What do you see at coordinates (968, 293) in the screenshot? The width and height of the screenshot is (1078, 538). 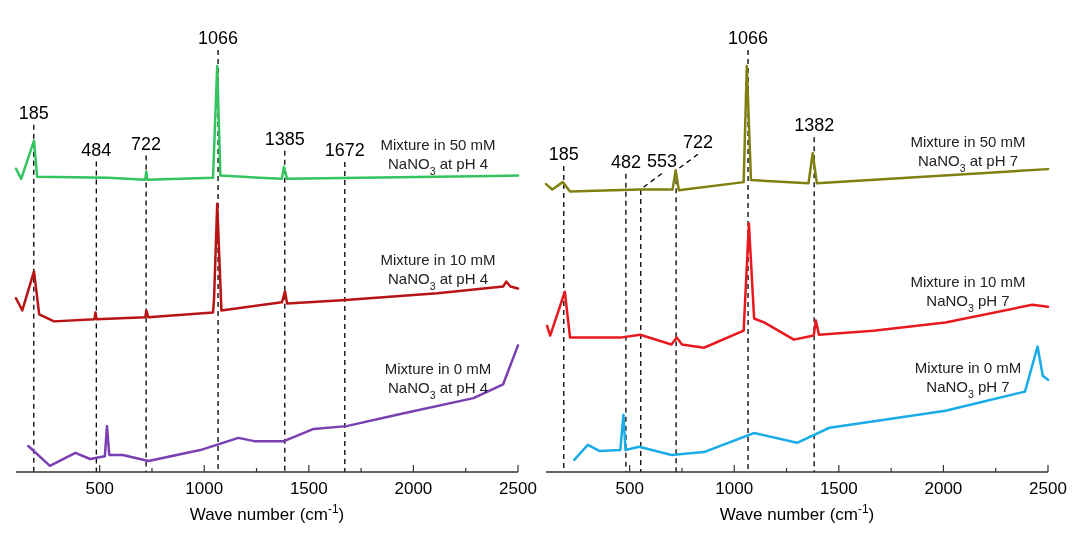 I see `series-label: Mixture in 10 mM NaNO$_{3}$ pH 7` at bounding box center [968, 293].